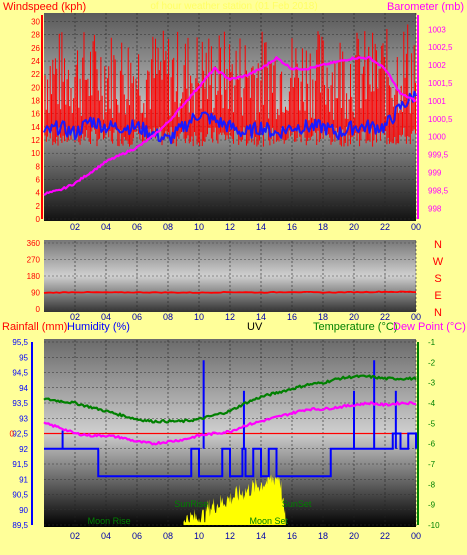 This screenshot has width=467, height=555. What do you see at coordinates (35, 153) in the screenshot?
I see `wind-y-tick-label: 10` at bounding box center [35, 153].